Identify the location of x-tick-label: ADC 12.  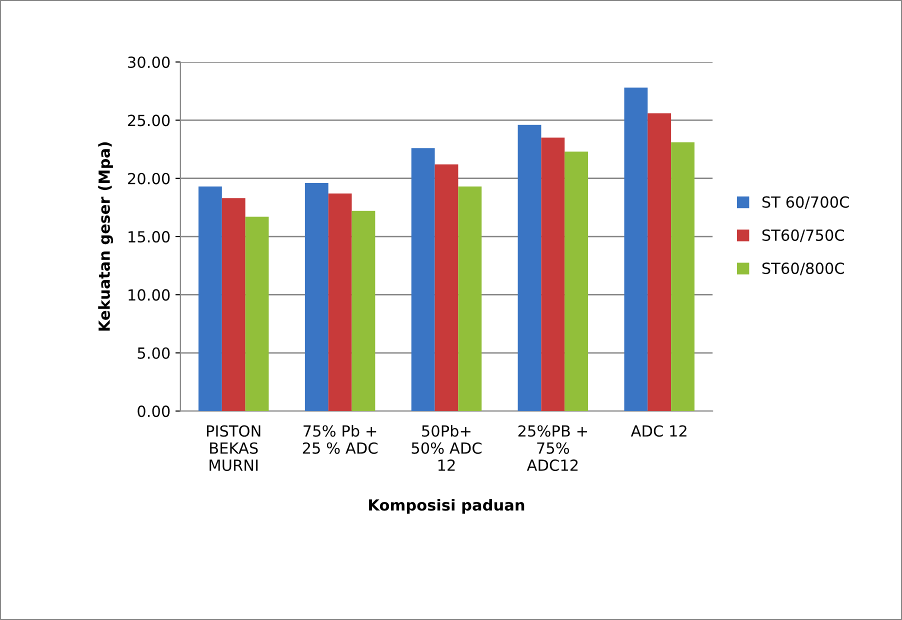
(658, 431).